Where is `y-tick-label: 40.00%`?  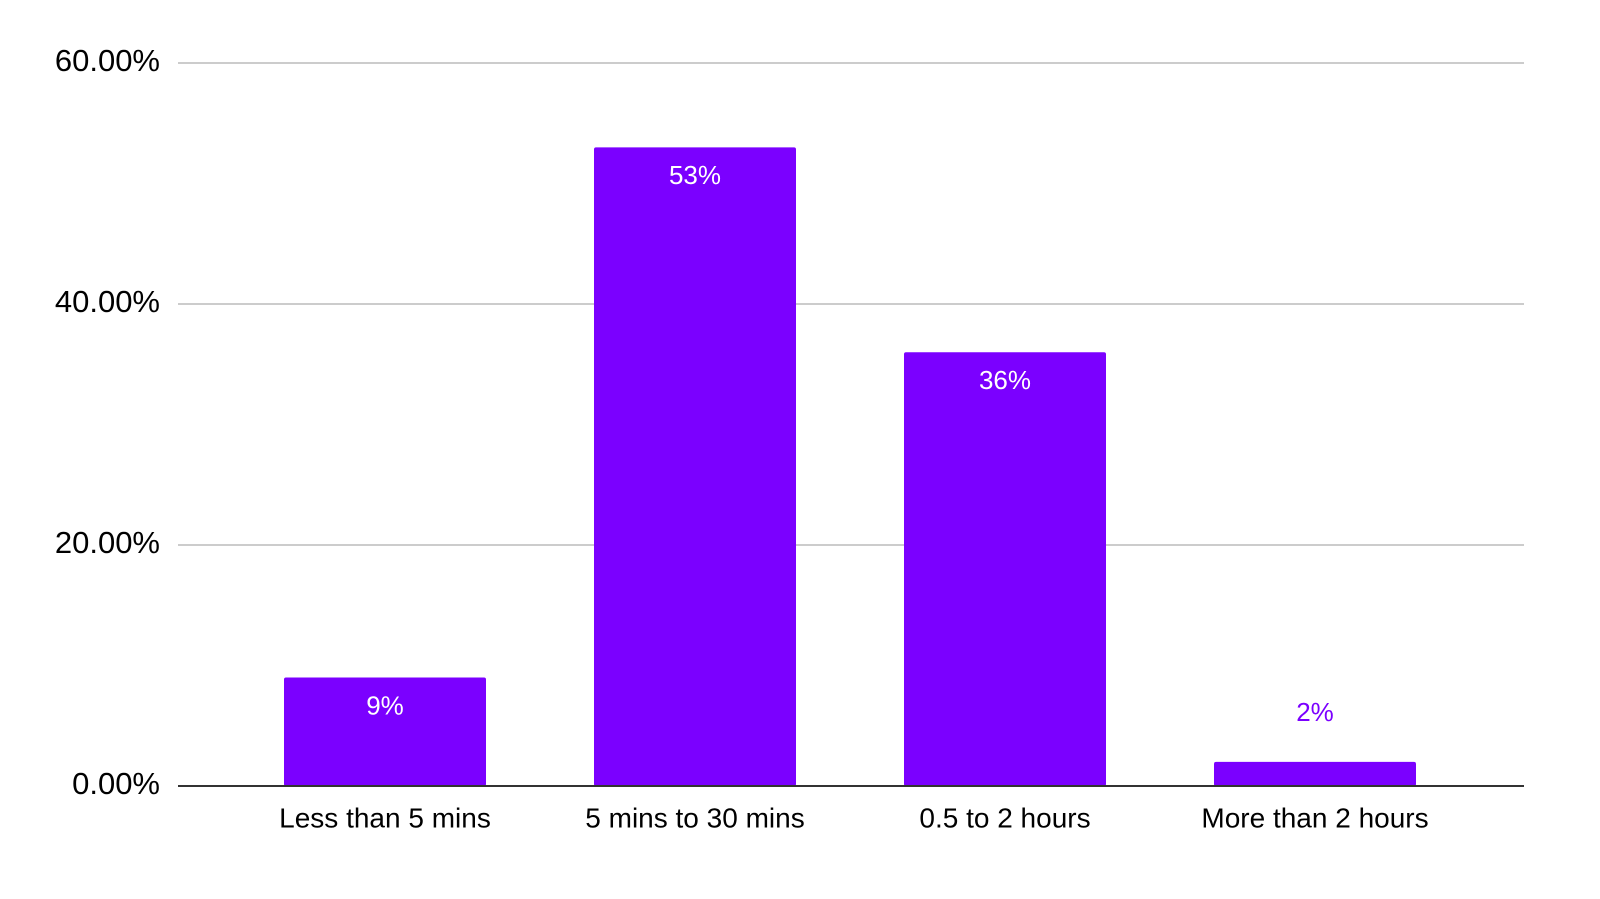 y-tick-label: 40.00% is located at coordinates (107, 301).